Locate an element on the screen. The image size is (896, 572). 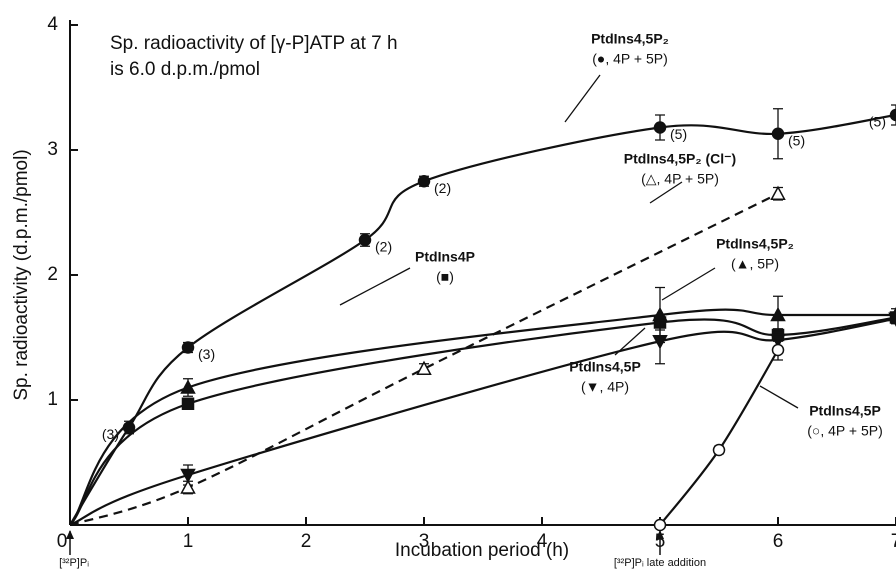
note-line: Sp. radioactivity of [γ-P]ATP at 7 h is located at coordinates (254, 43).